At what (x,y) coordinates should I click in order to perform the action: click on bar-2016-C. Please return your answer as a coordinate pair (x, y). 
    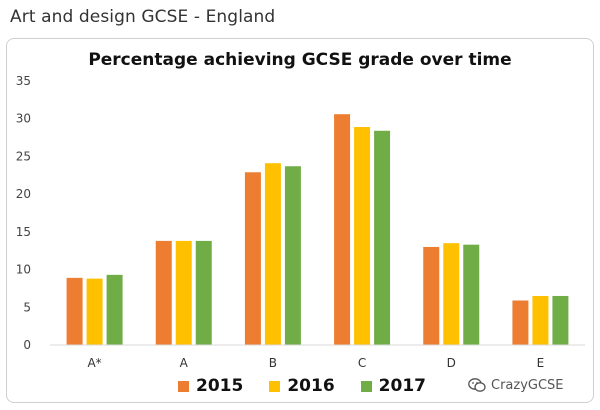
    Looking at the image, I should click on (362, 236).